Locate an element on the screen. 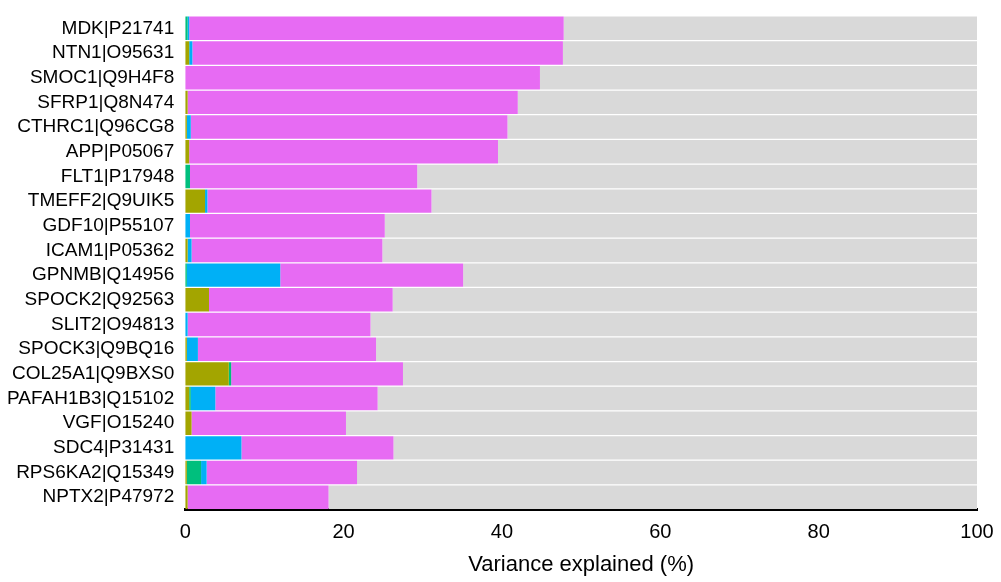  y-tick-label: PAFAH1B3|Q15102 is located at coordinates (90, 397).